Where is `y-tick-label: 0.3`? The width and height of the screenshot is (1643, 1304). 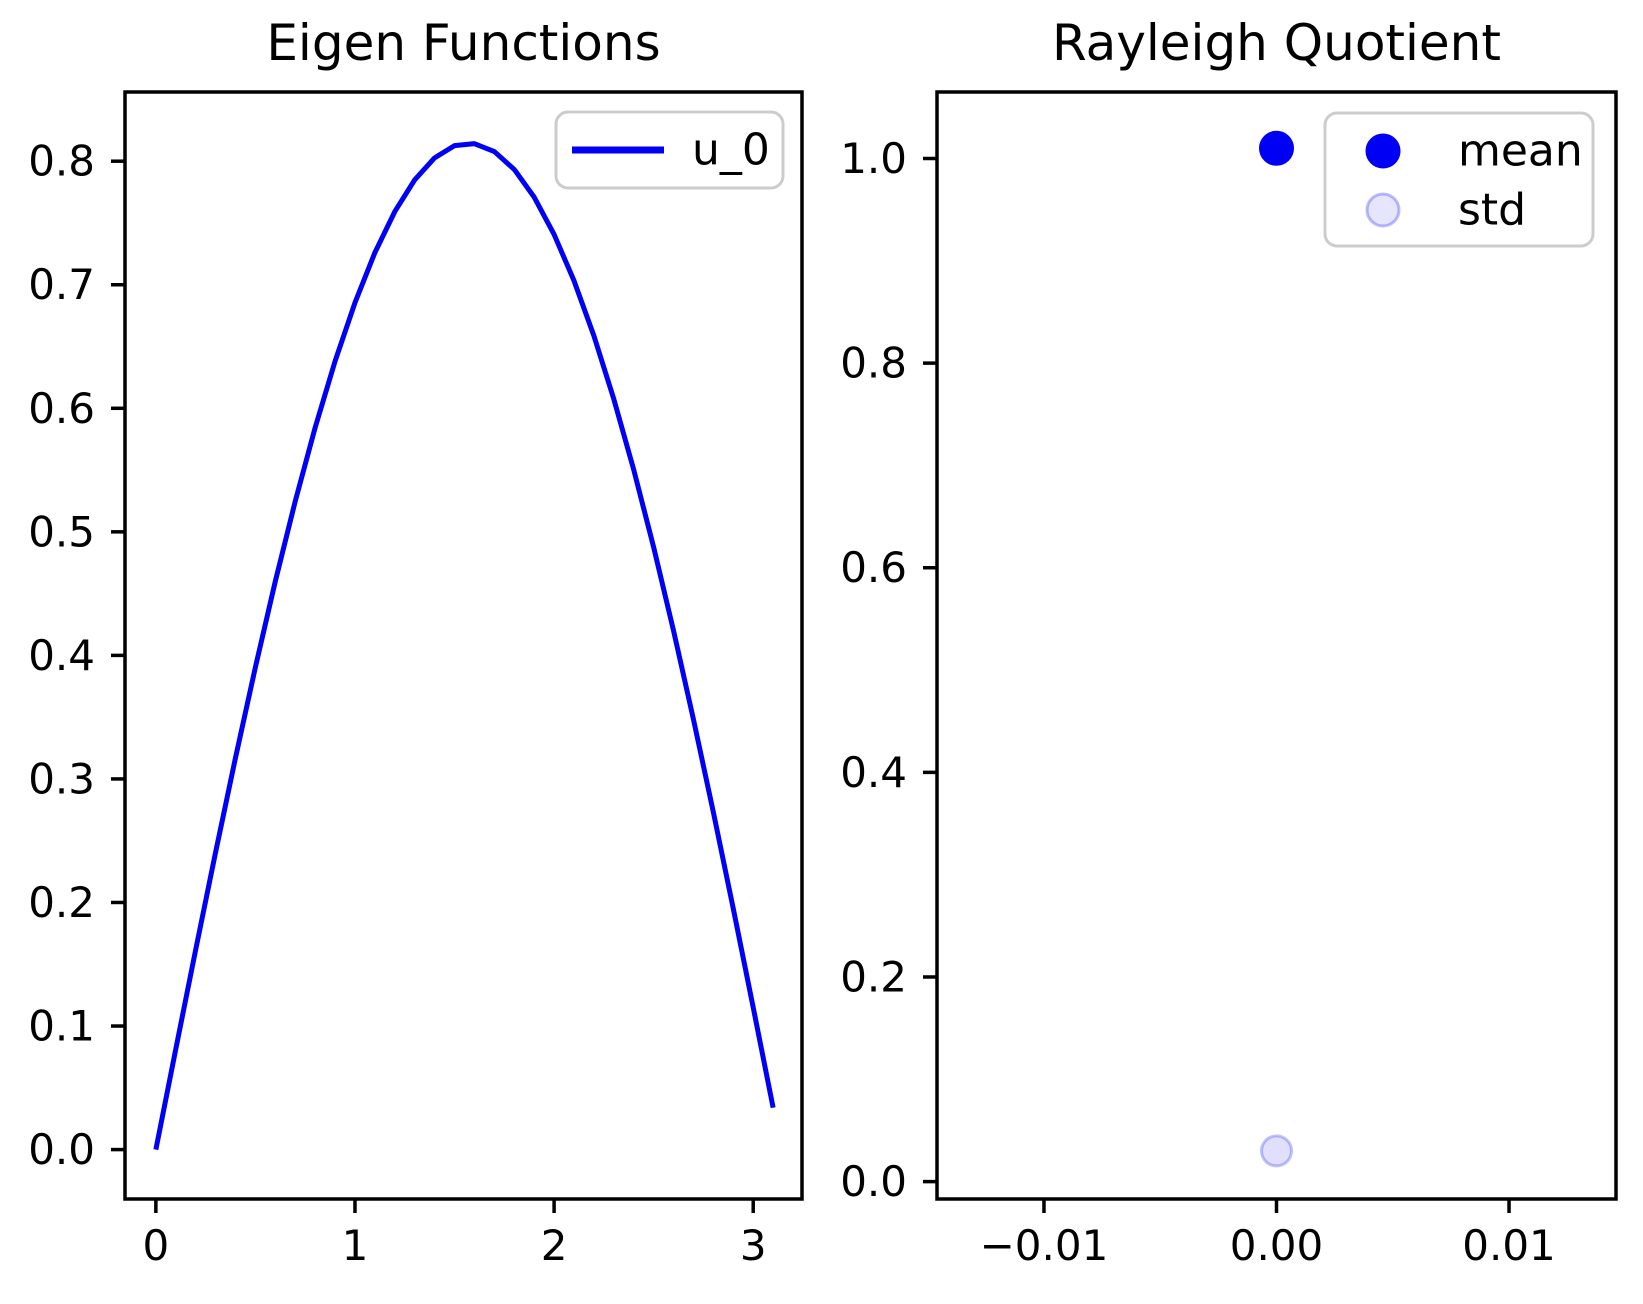
y-tick-label: 0.3 is located at coordinates (61, 778).